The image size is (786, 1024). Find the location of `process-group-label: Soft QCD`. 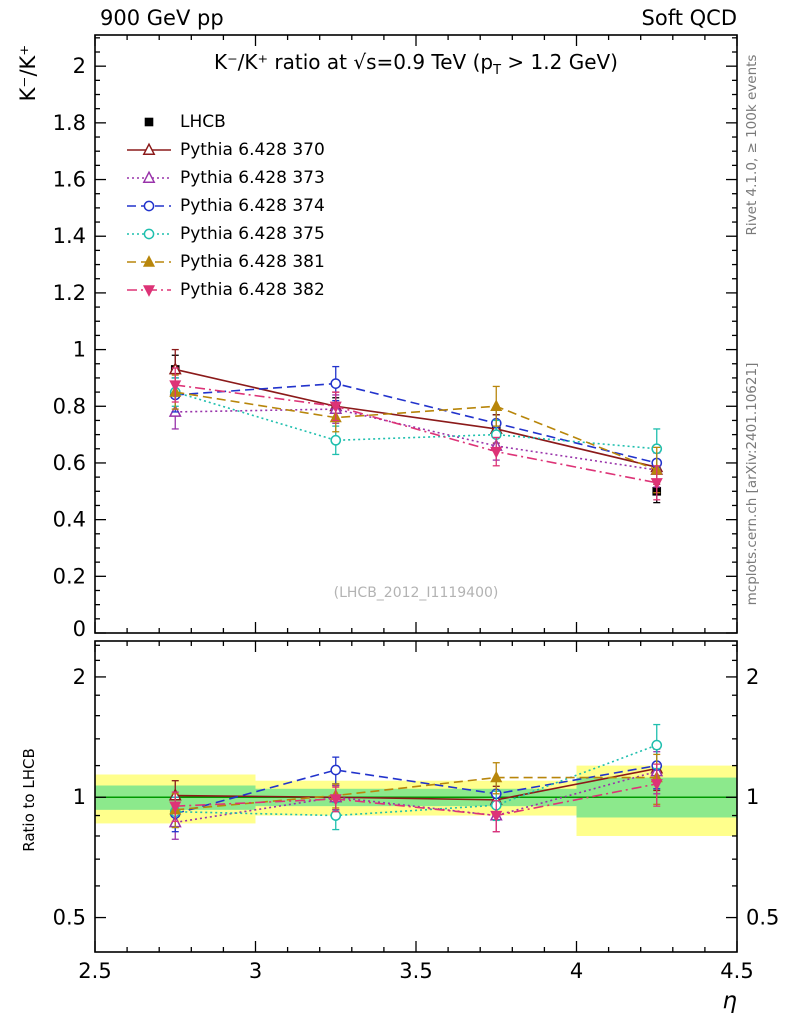

process-group-label: Soft QCD is located at coordinates (689, 18).